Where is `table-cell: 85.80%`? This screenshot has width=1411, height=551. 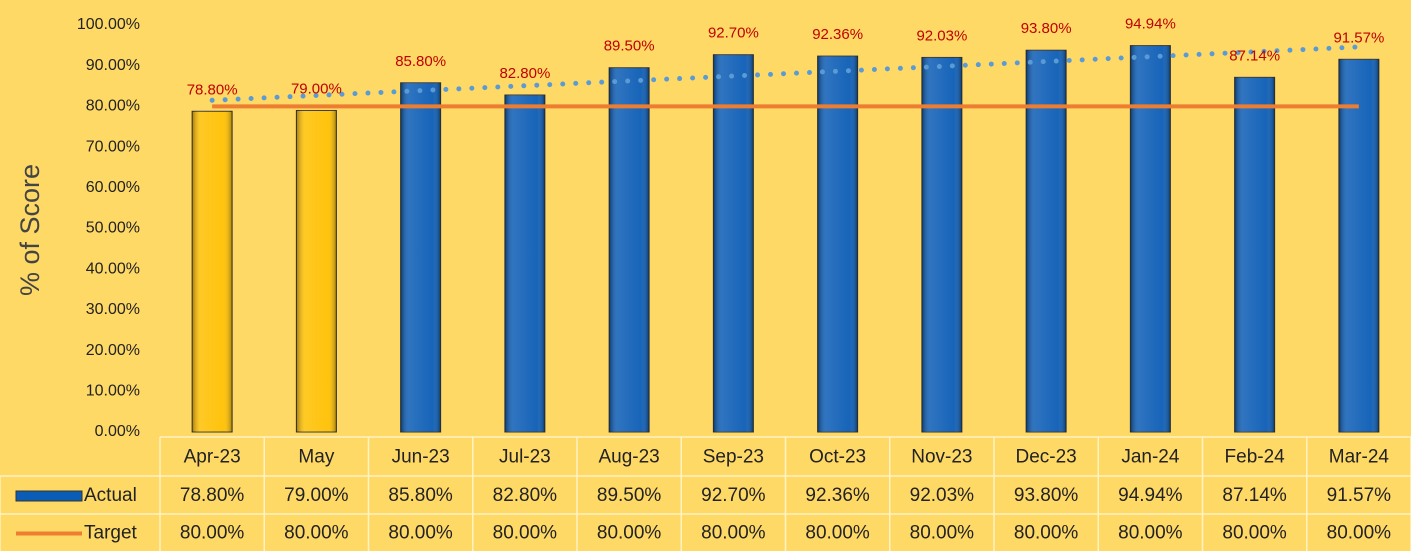
table-cell: 85.80% is located at coordinates (420, 495).